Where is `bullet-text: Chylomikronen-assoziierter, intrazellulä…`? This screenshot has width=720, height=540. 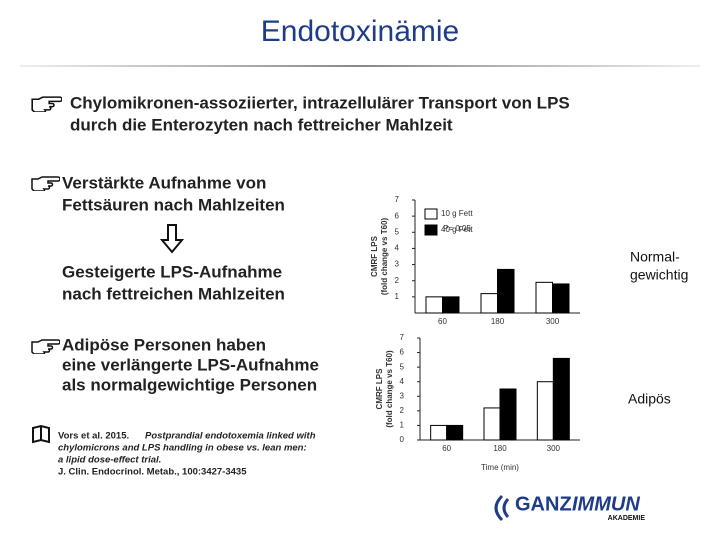
bullet-text: Chylomikronen-assoziierter, intrazellulä… is located at coordinates (320, 102).